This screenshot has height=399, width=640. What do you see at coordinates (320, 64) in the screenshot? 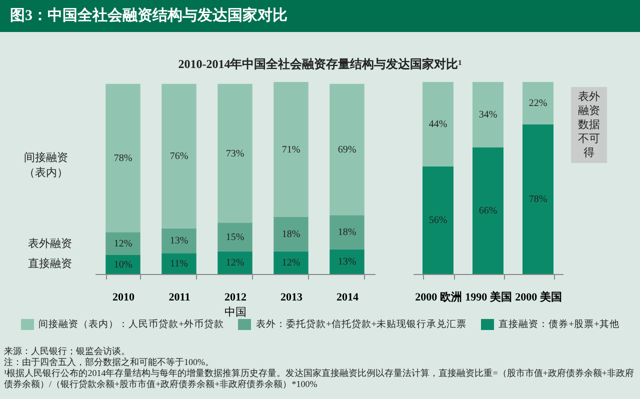
I see `chart-subtitle: 2010-2014年中国全社会融资存量结构与发达国家对比¹` at bounding box center [320, 64].